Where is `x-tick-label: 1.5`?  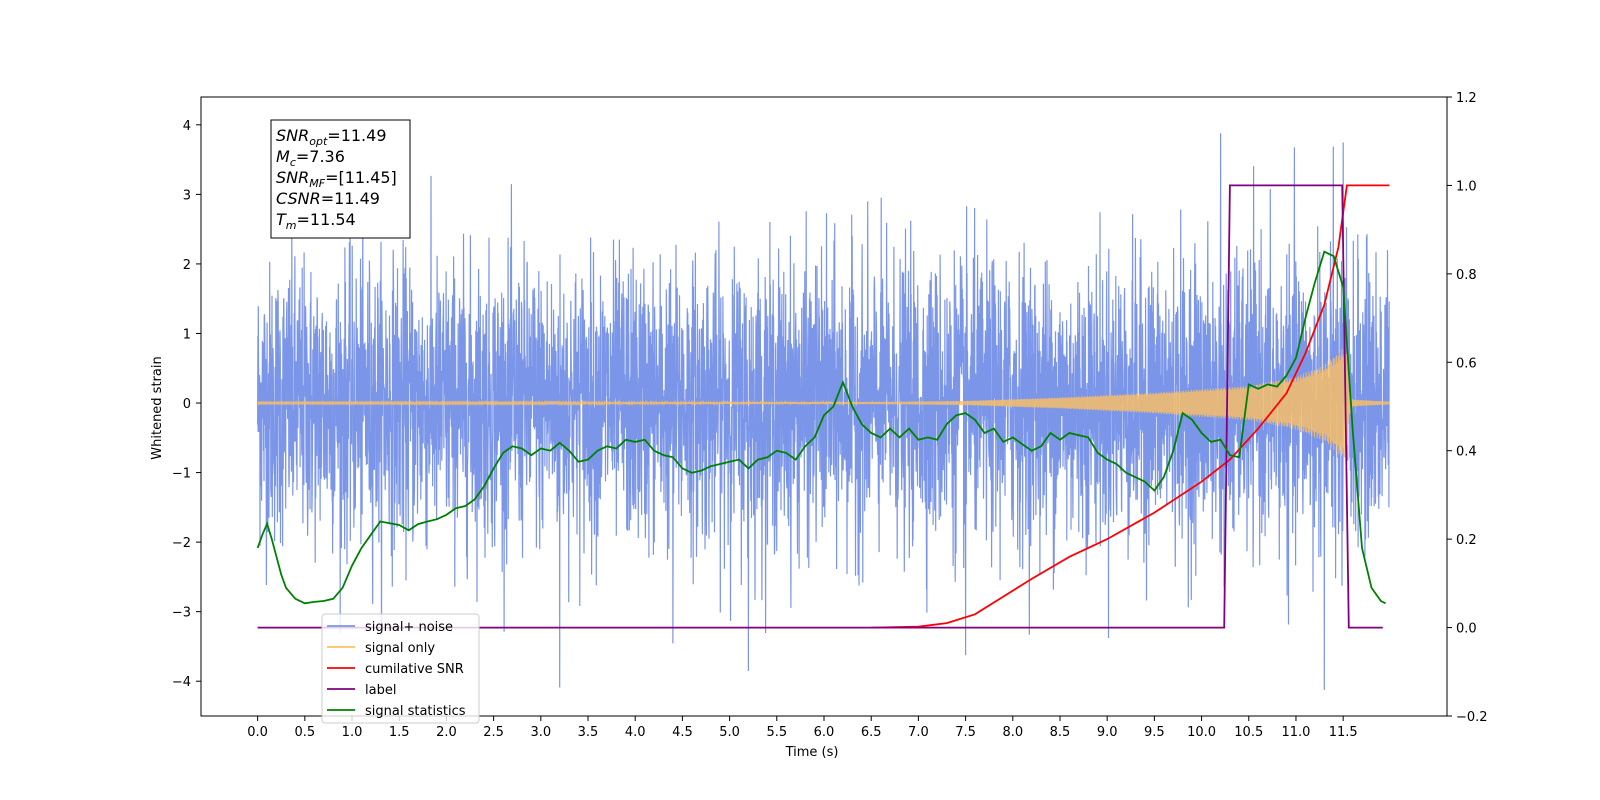 x-tick-label: 1.5 is located at coordinates (399, 732).